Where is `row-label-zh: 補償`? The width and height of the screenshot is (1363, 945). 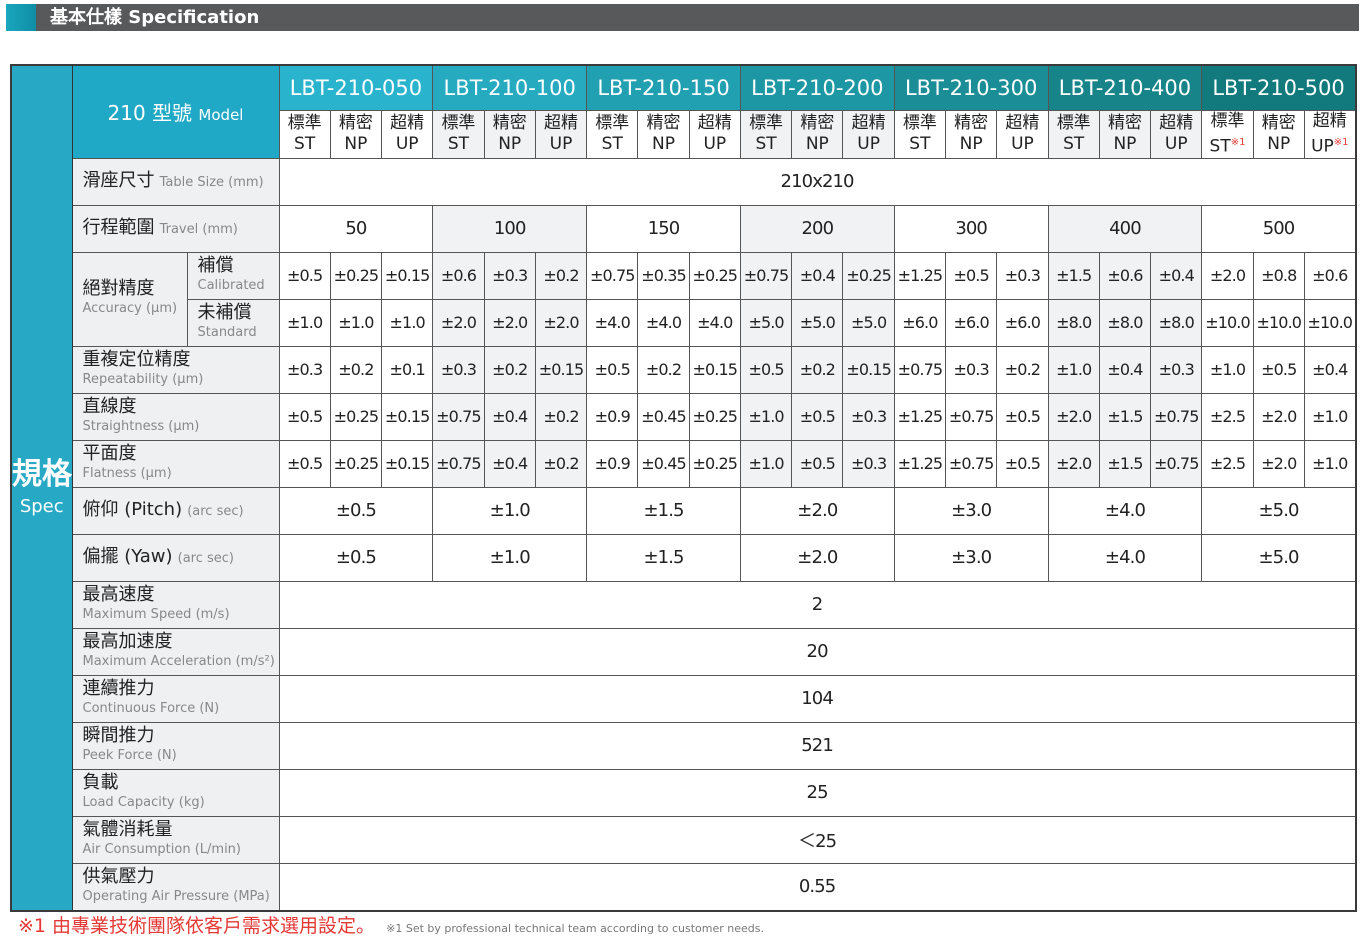 row-label-zh: 補償 is located at coordinates (215, 265).